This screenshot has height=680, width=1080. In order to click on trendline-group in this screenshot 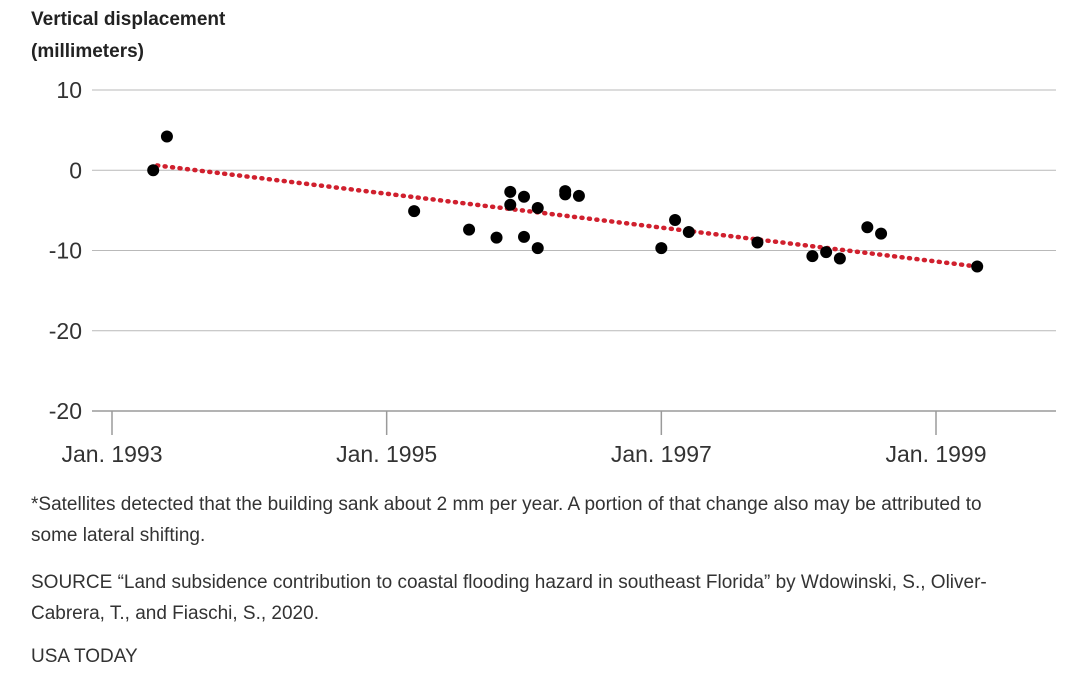, I will do `click(567, 216)`.